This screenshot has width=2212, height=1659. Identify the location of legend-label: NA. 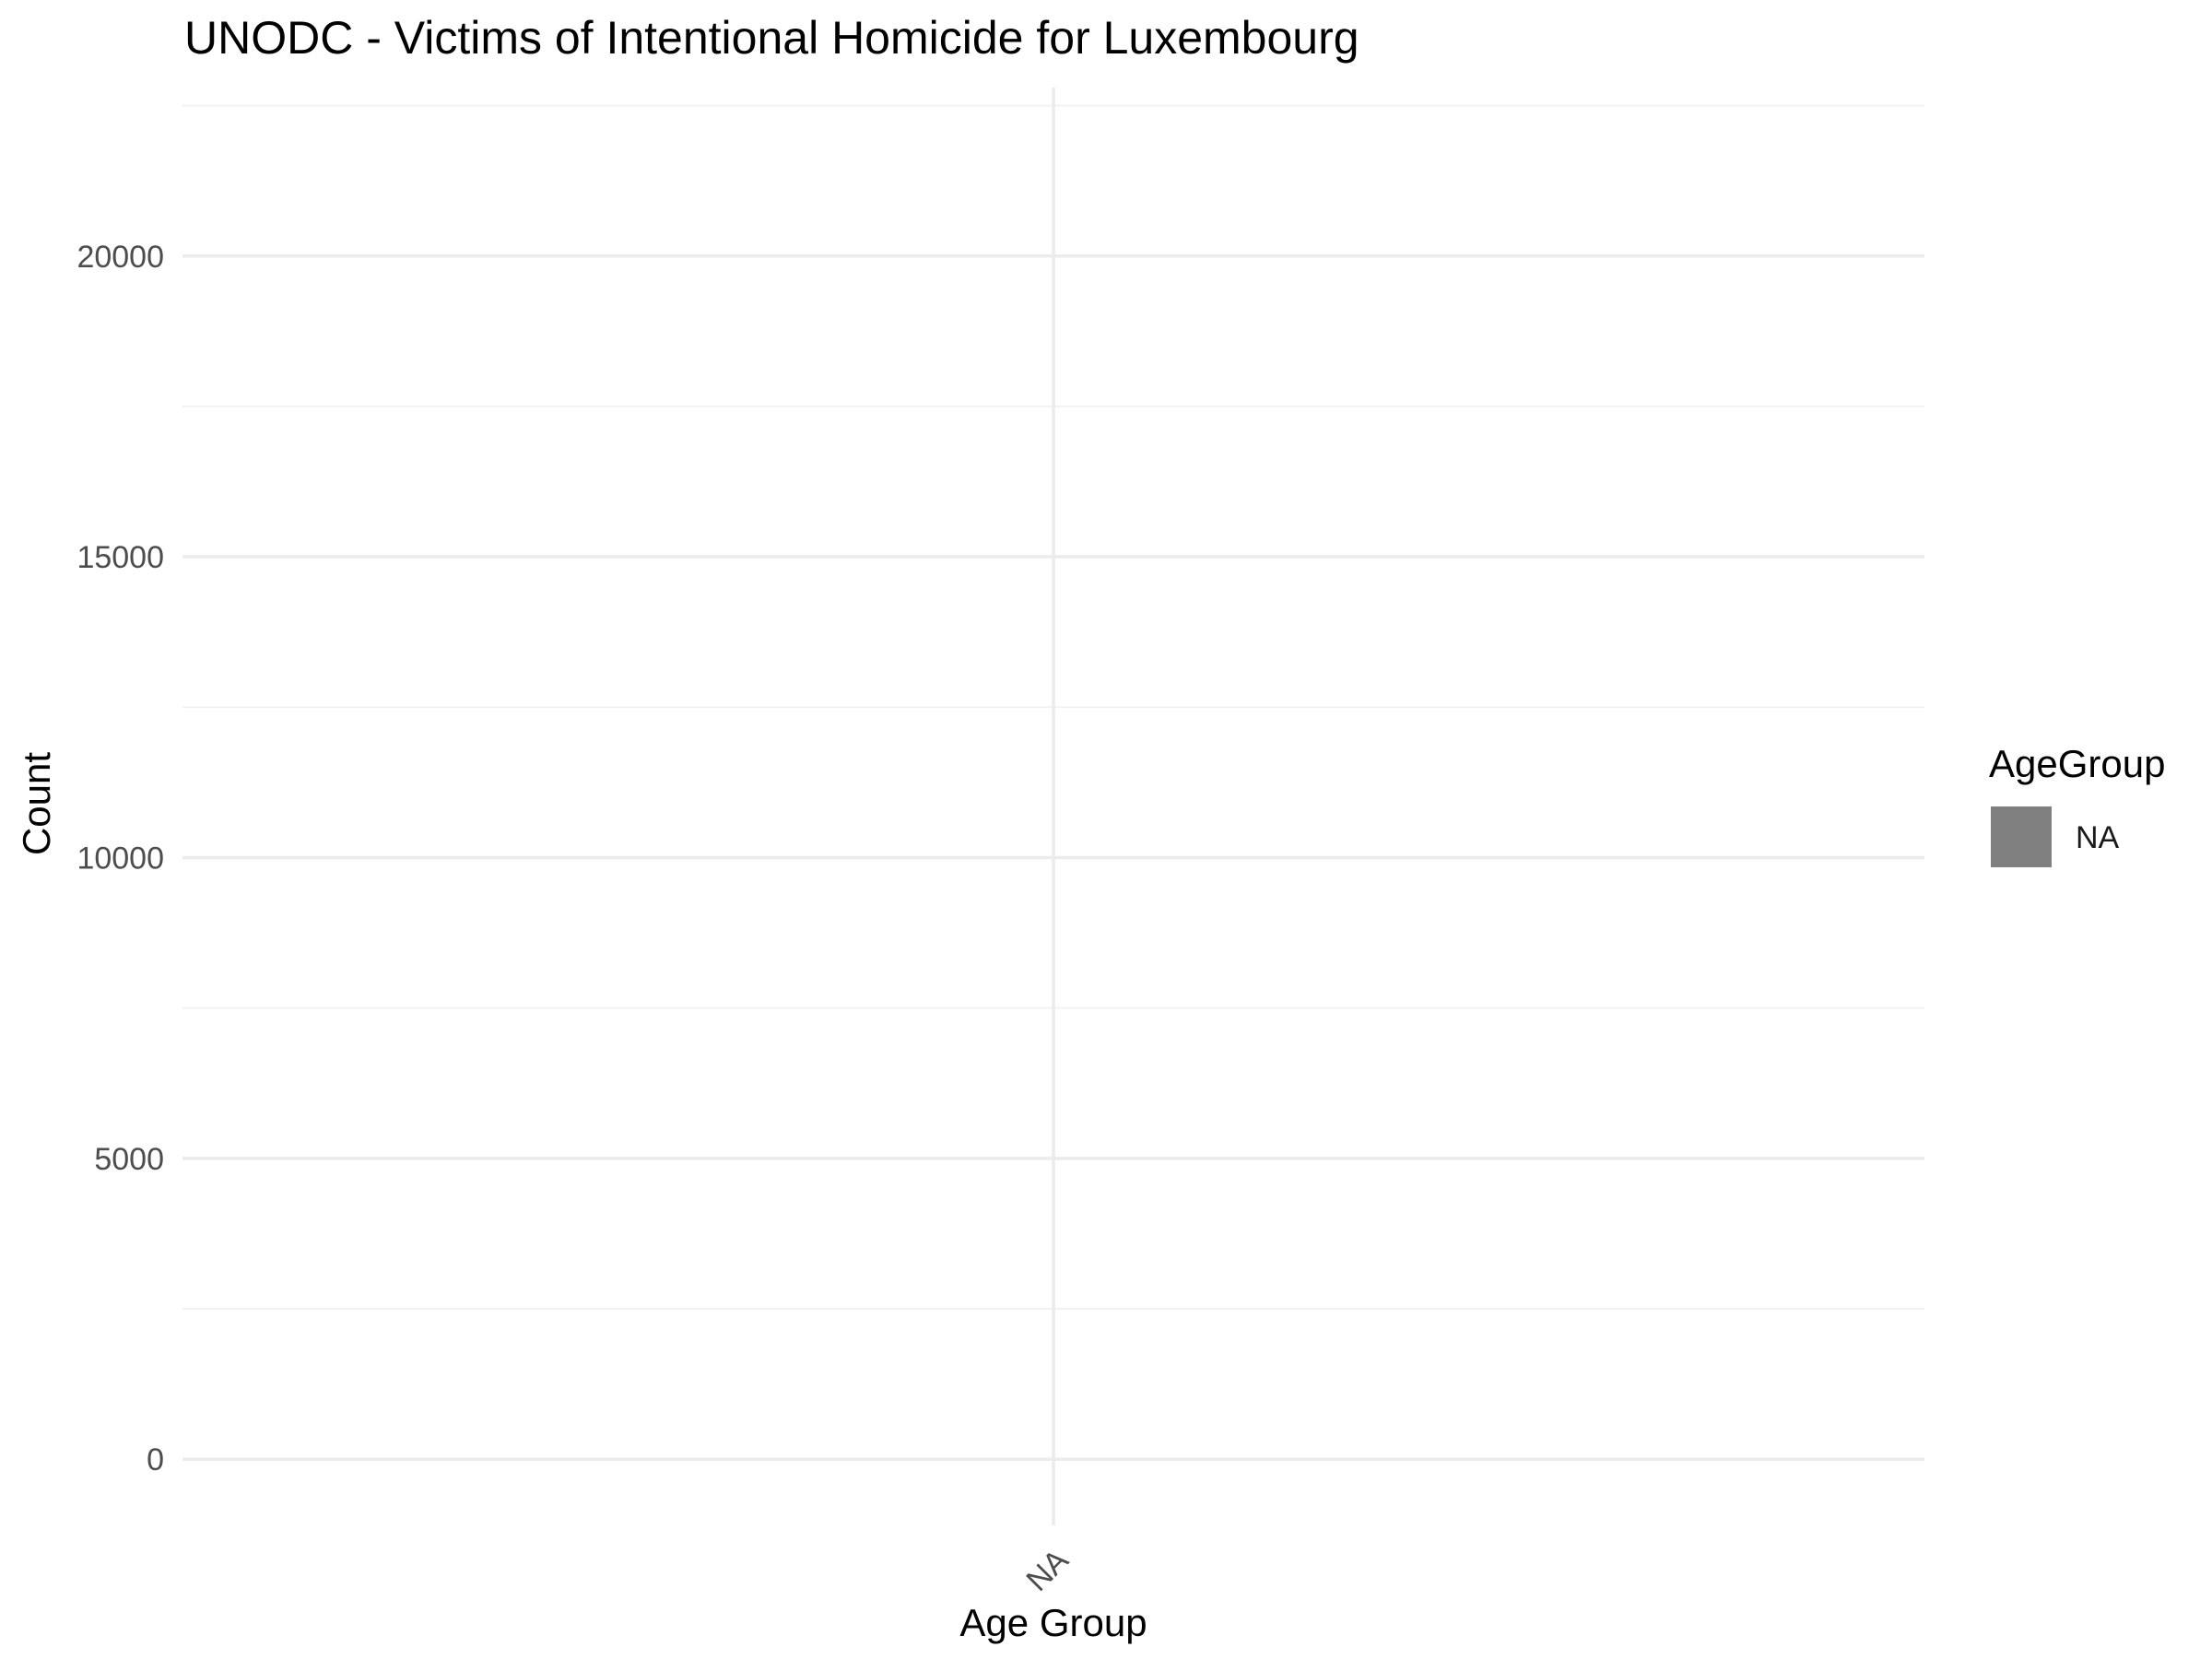
(2098, 837).